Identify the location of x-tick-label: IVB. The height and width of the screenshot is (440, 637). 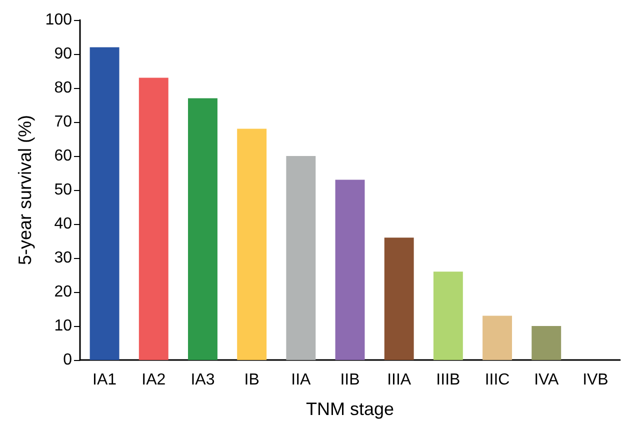
(595, 380).